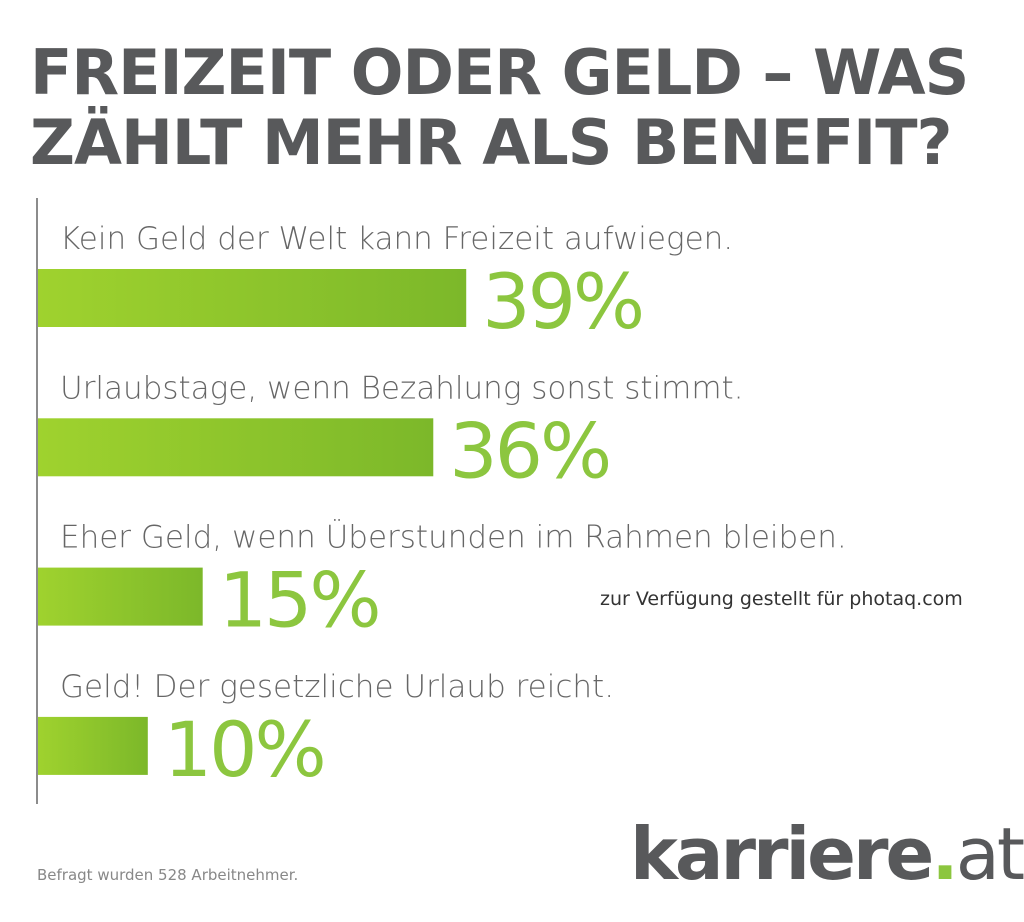  I want to click on karriere-logo: karriere.at, so click(827, 854).